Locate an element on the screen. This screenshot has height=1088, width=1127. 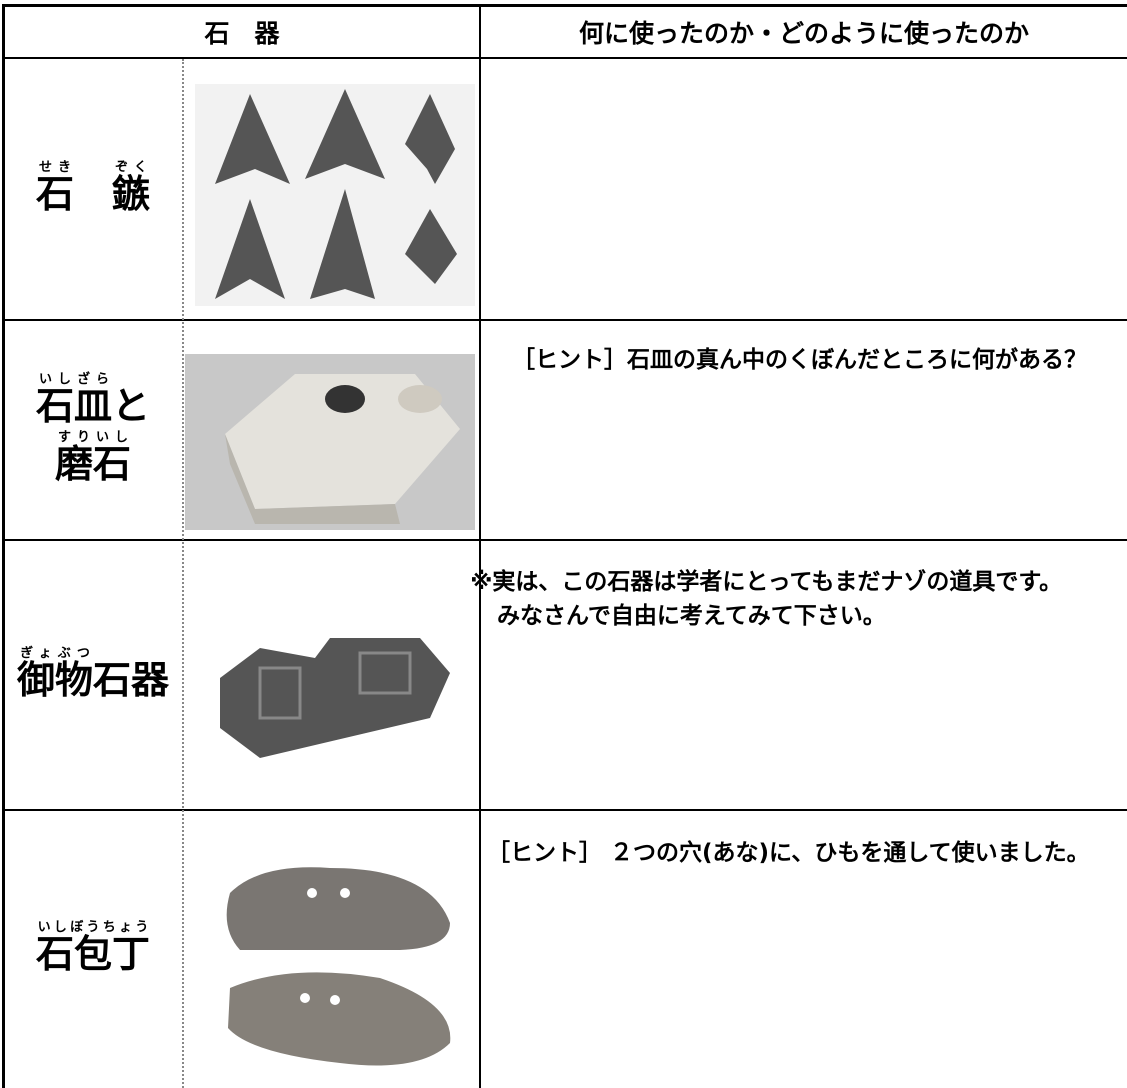
ruby-word: 鏃ぞく is located at coordinates (131, 188).